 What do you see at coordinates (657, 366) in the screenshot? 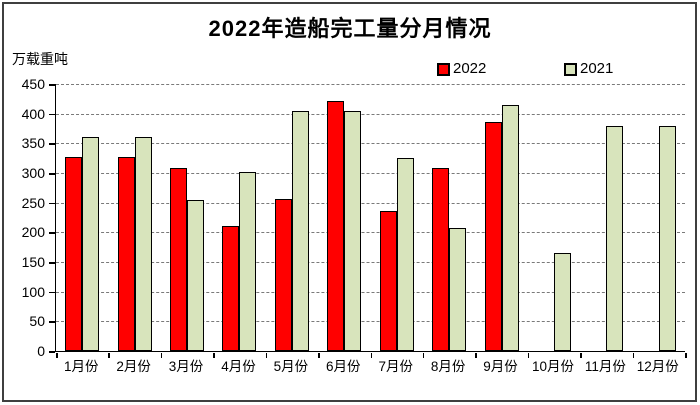
I see `x-axis-label-12月份: 12月份` at bounding box center [657, 366].